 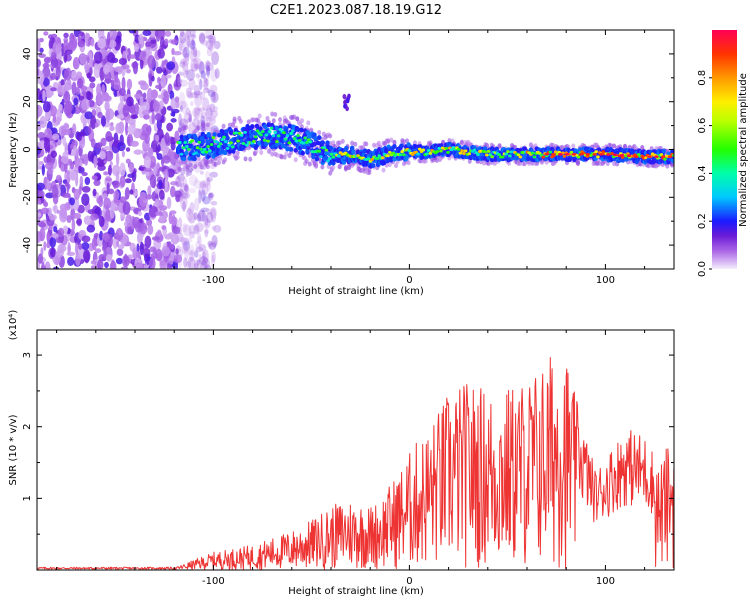 I want to click on colorbar-tick-label: 0.0, so click(x=702, y=269).